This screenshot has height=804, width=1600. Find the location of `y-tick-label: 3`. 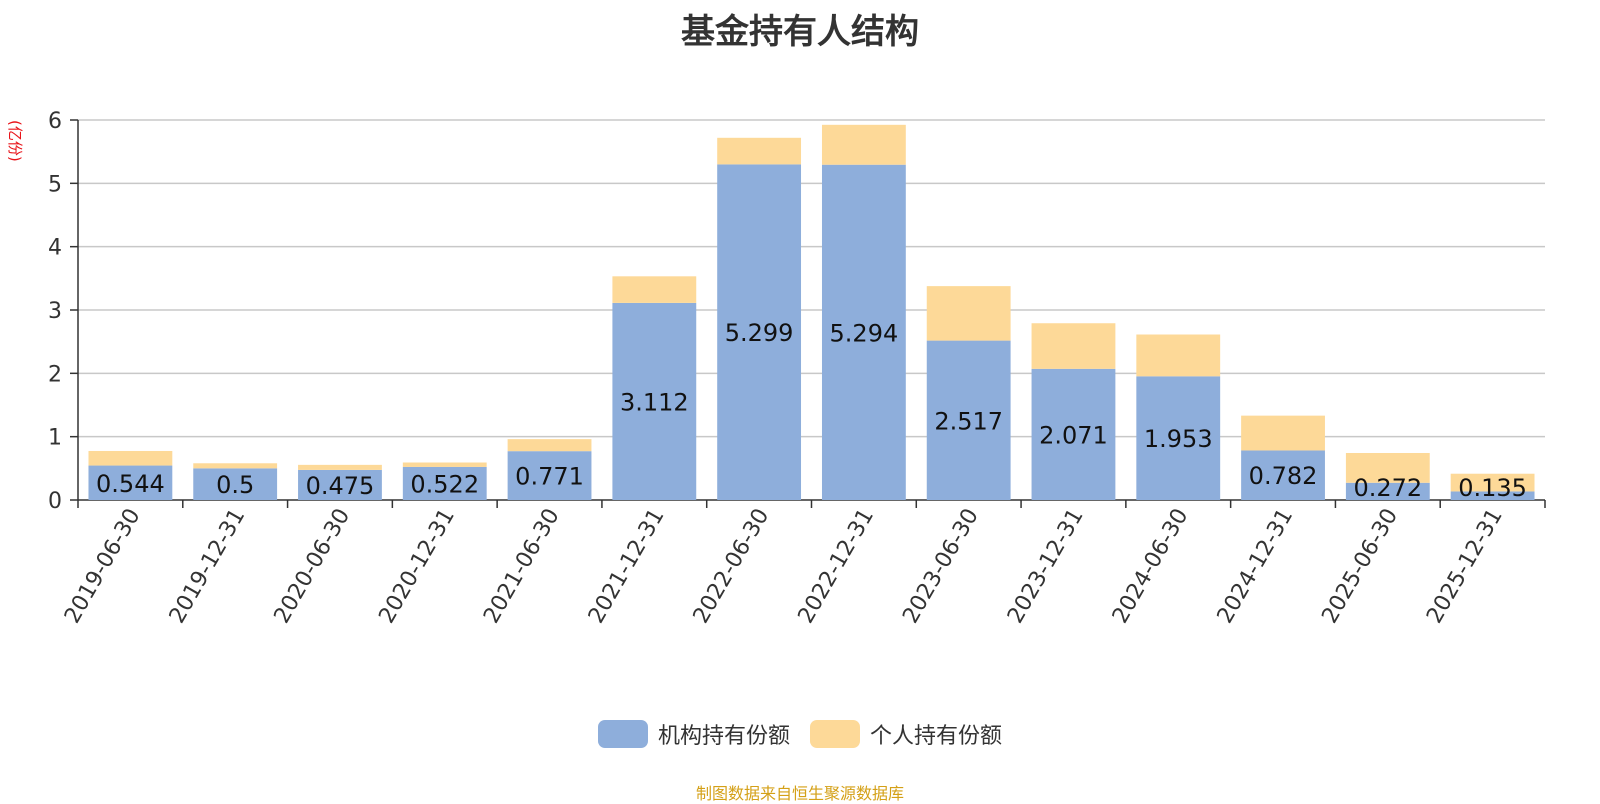

y-tick-label: 3 is located at coordinates (55, 311).